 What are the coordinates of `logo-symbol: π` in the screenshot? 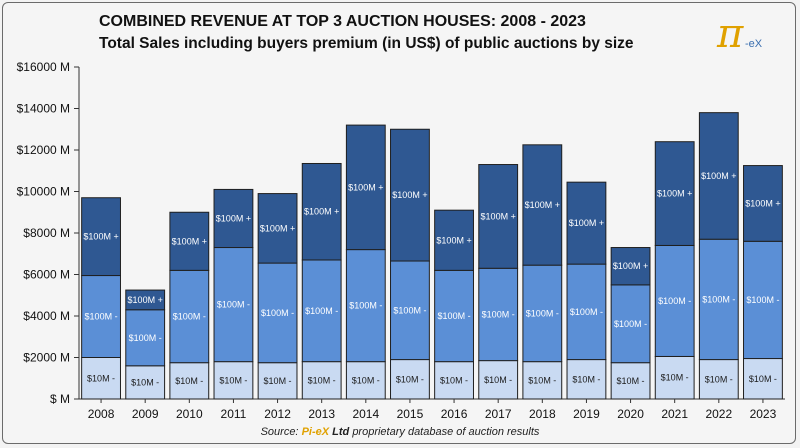 It's located at (730, 33).